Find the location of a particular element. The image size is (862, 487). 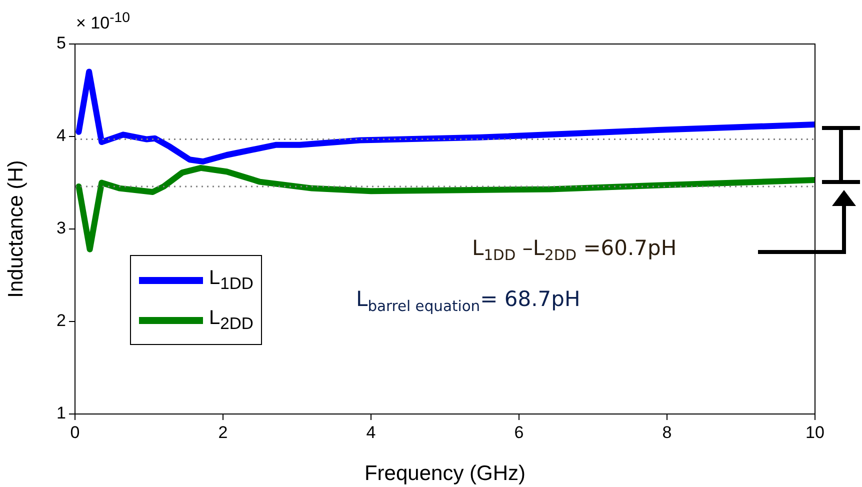

y-tick-label: 1 is located at coordinates (61, 413).